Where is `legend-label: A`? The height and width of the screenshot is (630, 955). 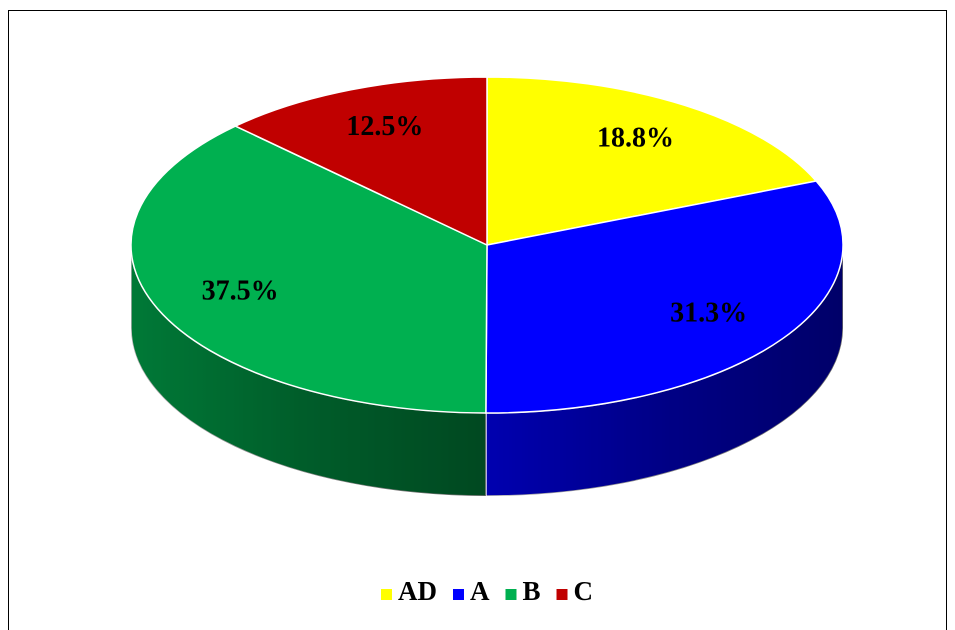 legend-label: A is located at coordinates (480, 591).